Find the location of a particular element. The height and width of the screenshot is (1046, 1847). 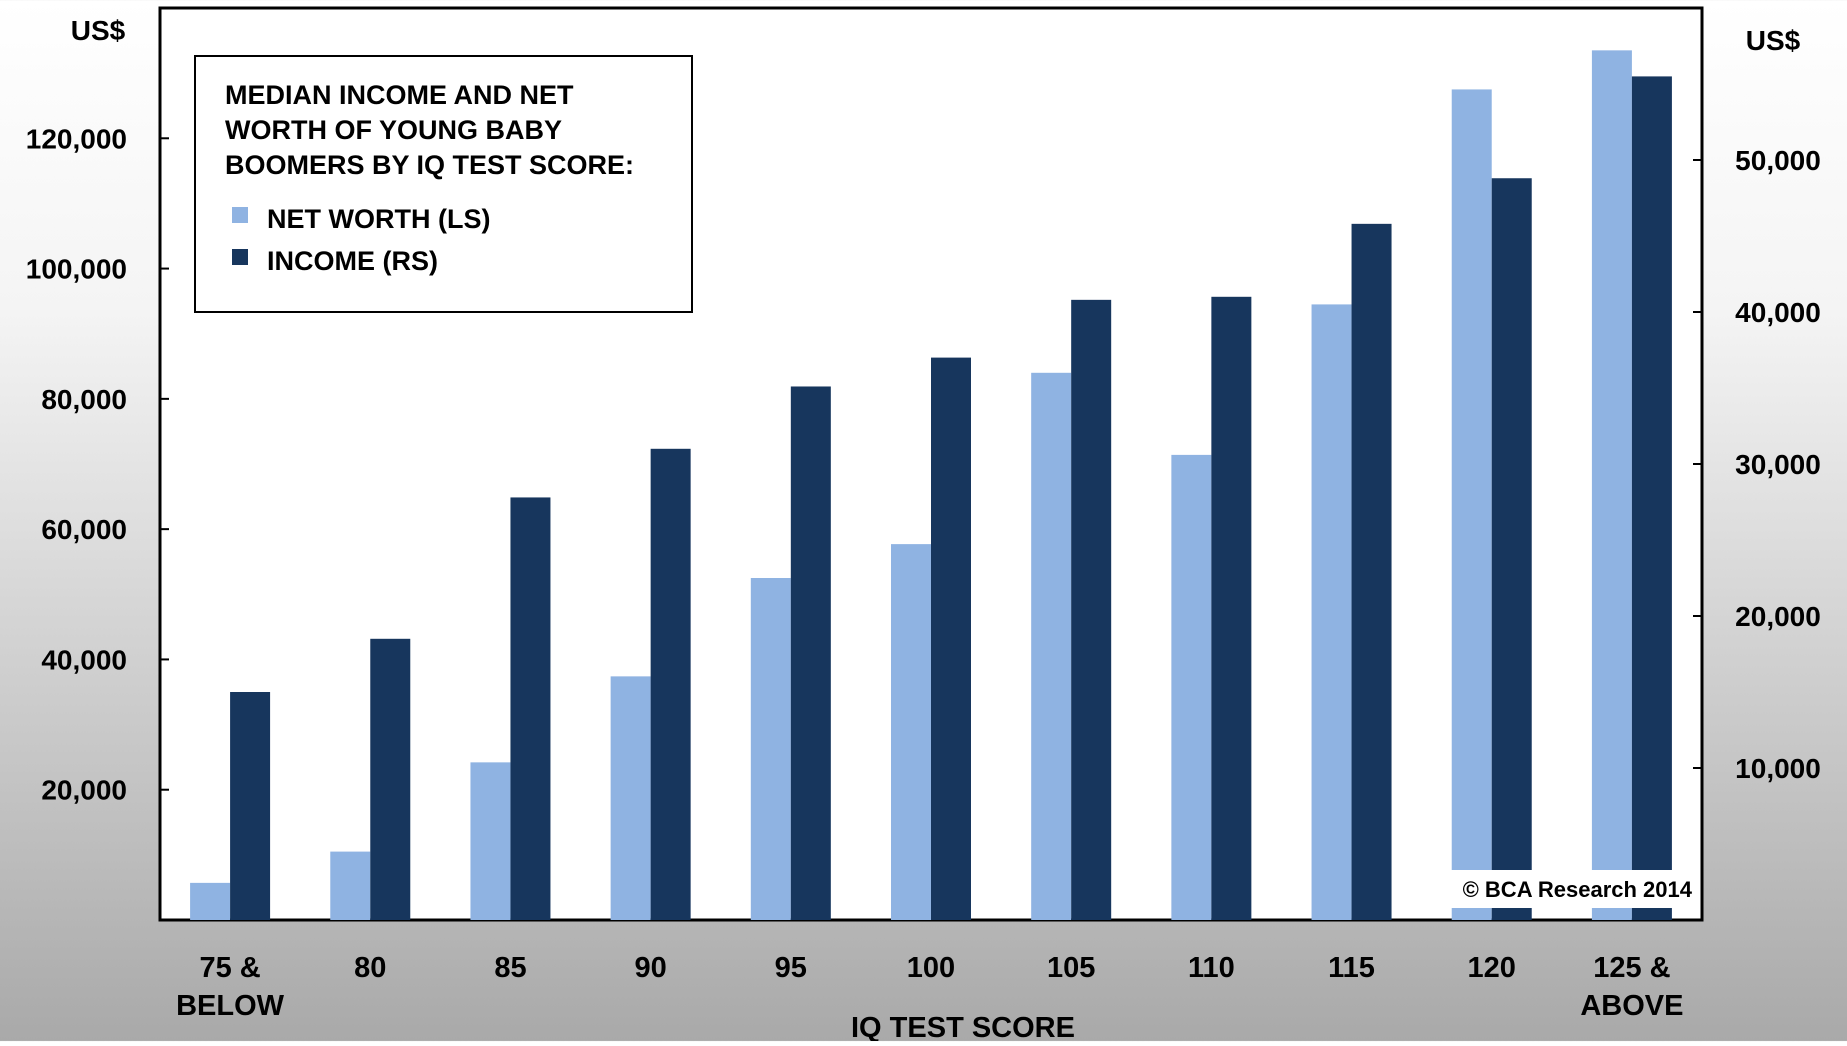

legend-box is located at coordinates (443, 184).